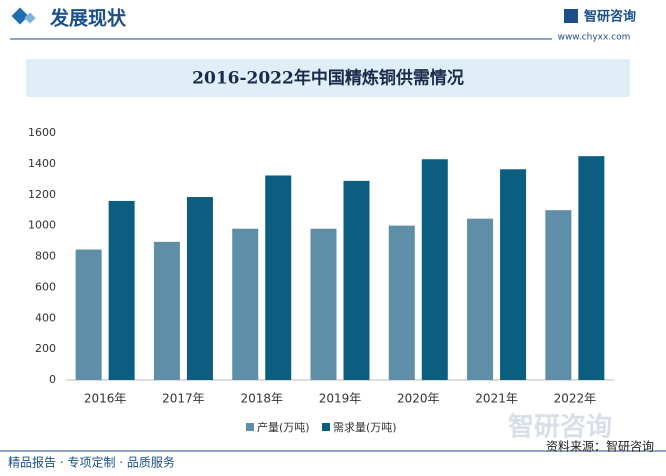 The height and width of the screenshot is (476, 666). I want to click on y-tick-label: 600, so click(45, 286).